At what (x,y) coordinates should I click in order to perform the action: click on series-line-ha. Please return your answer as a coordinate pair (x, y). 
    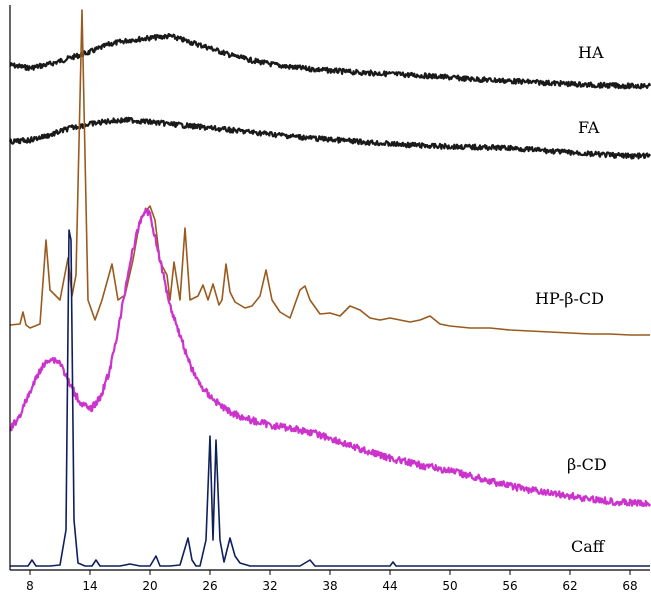
    Looking at the image, I should click on (330, 61).